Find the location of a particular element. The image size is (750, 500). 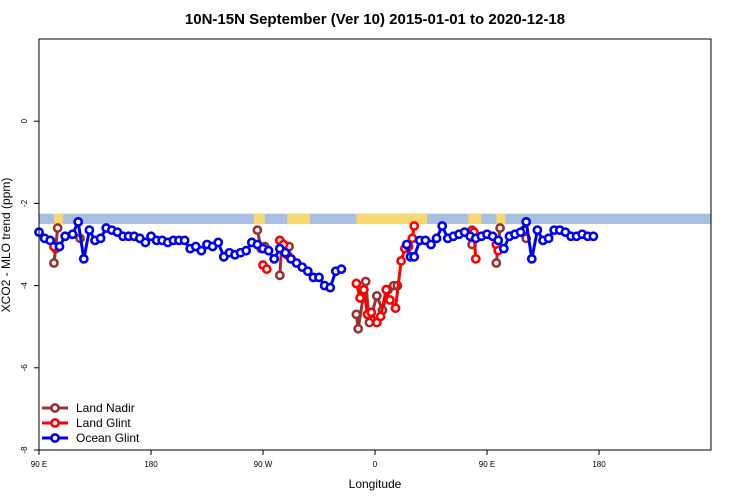

legend-label-land-nadir: Land Nadir is located at coordinates (105, 408).